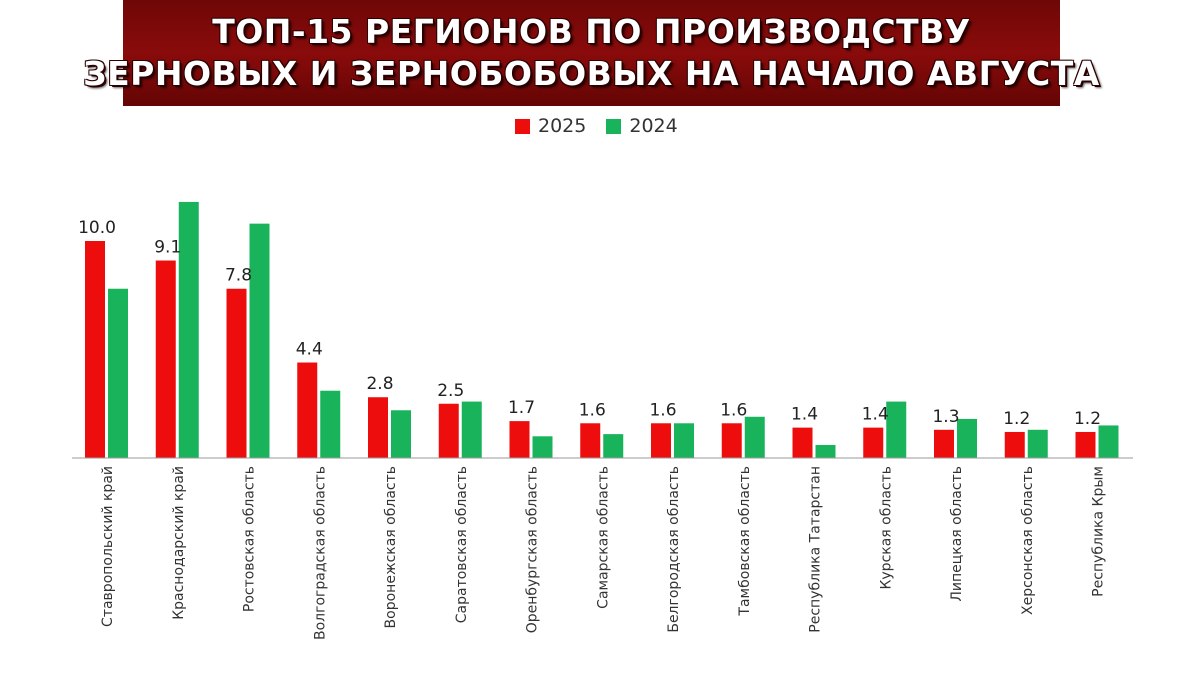  I want to click on data-label-2025-10: 1.6, so click(733, 410).